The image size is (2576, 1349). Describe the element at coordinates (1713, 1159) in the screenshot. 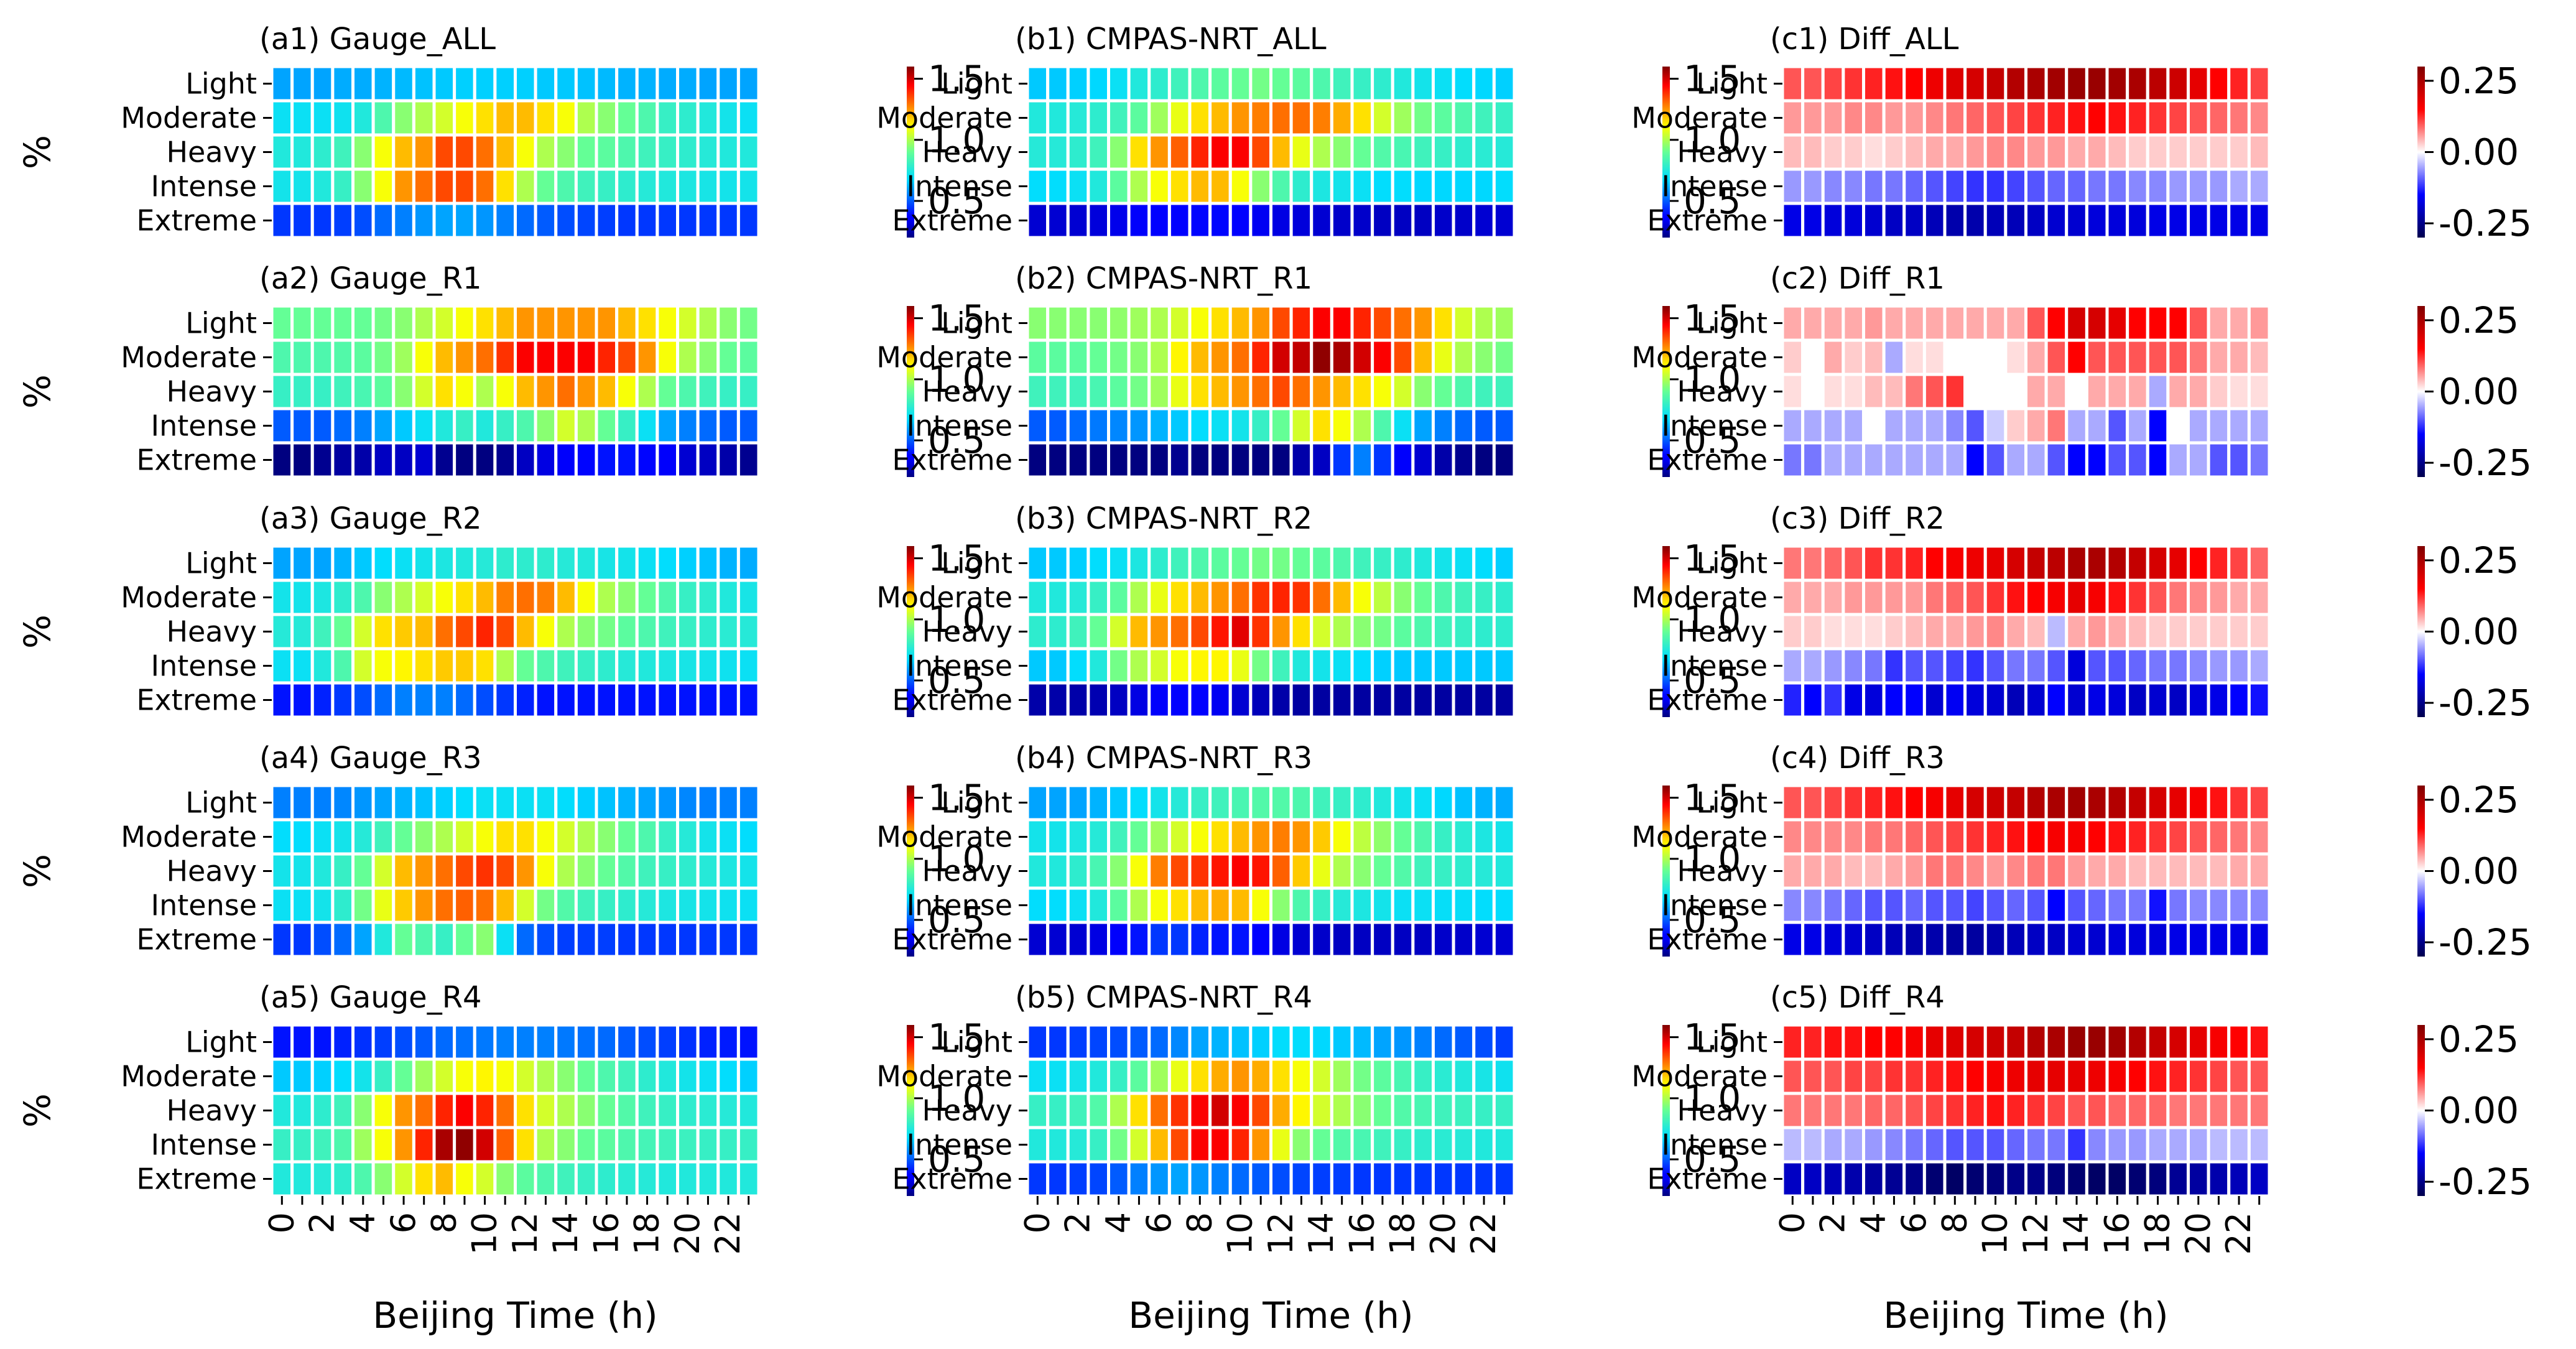

I see `colorbar-tick-label: 0.5` at that location.